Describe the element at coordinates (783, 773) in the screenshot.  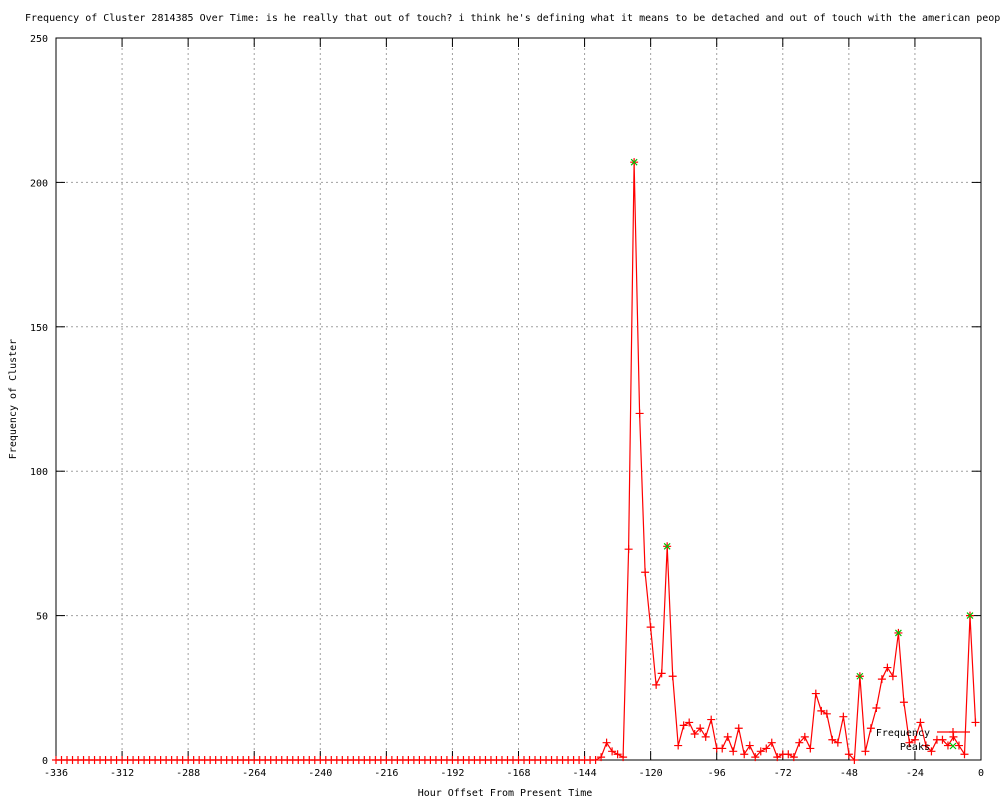
I see `x-tick-label: -72` at that location.